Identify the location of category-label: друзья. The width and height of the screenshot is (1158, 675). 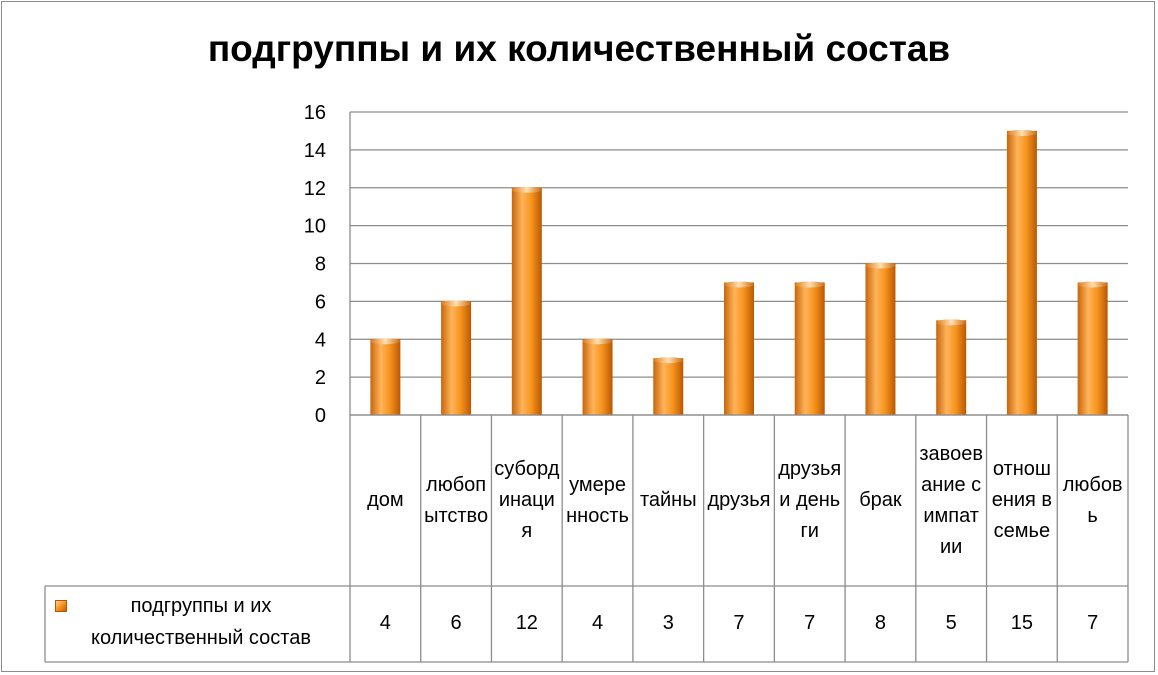
(739, 500).